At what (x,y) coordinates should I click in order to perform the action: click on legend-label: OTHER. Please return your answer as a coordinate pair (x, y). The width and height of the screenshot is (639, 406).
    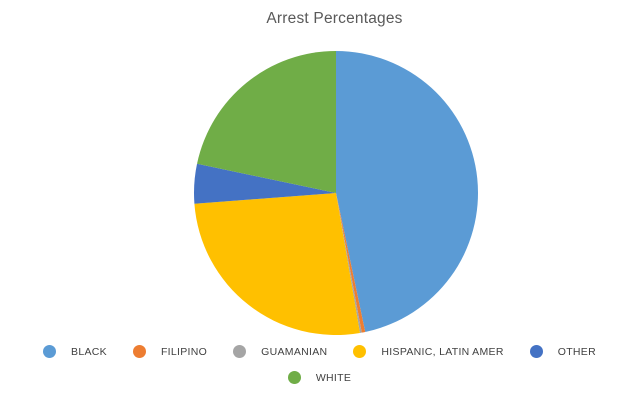
    Looking at the image, I should click on (576, 351).